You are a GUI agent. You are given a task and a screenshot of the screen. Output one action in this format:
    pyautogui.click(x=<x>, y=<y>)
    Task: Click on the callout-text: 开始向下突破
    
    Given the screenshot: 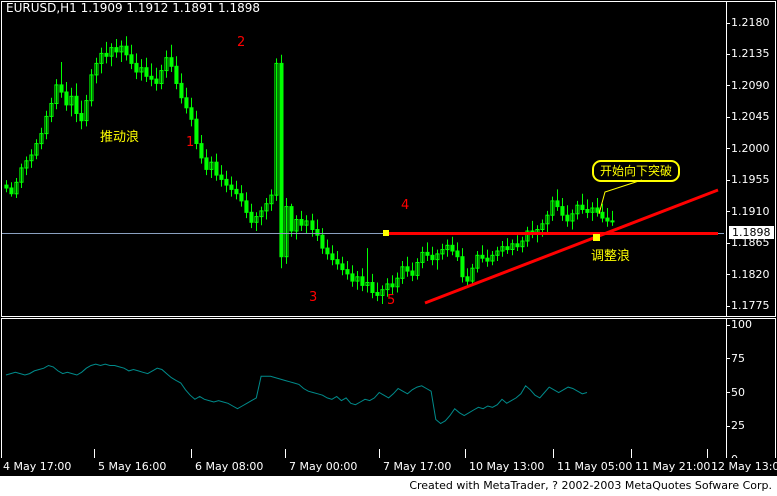 What is the action you would take?
    pyautogui.click(x=636, y=171)
    